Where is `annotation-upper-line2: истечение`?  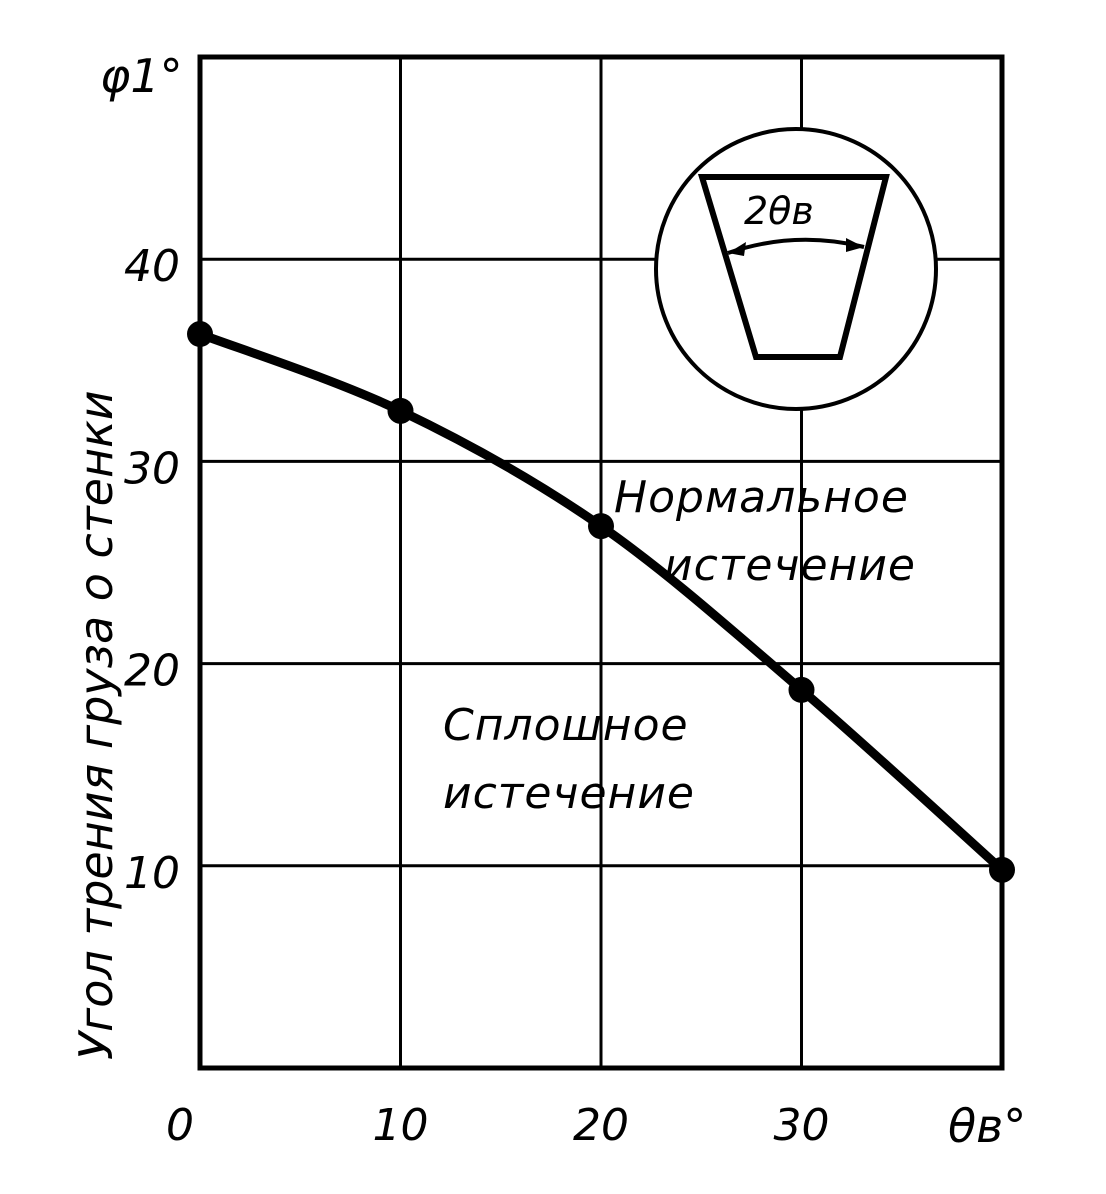
annotation-upper-line2: истечение is located at coordinates (790, 565).